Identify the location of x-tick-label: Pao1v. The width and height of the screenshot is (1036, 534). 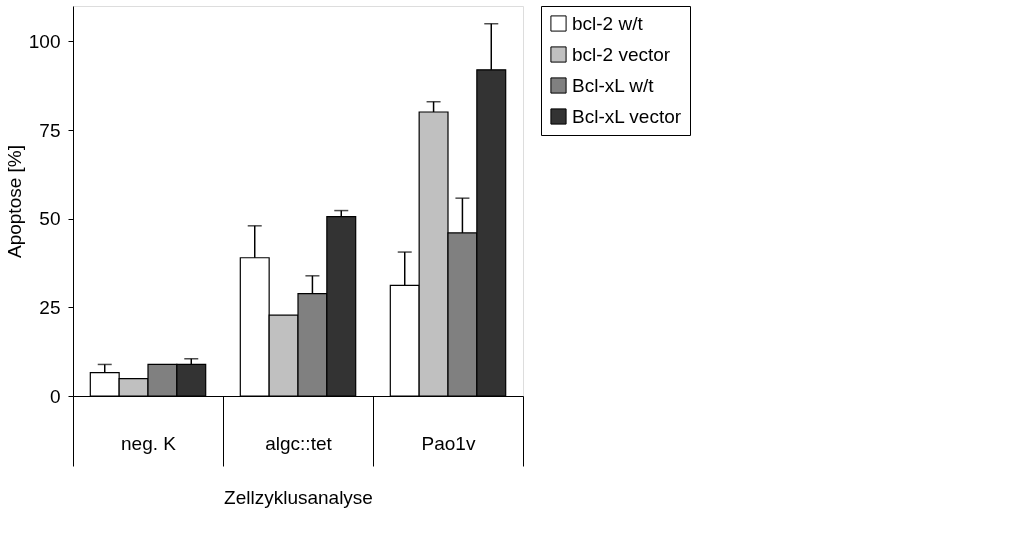
(448, 443).